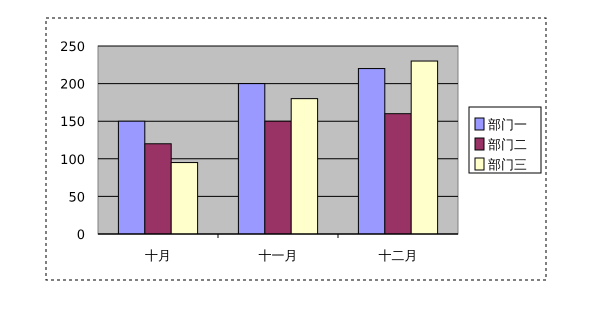 The width and height of the screenshot is (615, 323). Describe the element at coordinates (507, 145) in the screenshot. I see `legend-label: 部门二` at that location.